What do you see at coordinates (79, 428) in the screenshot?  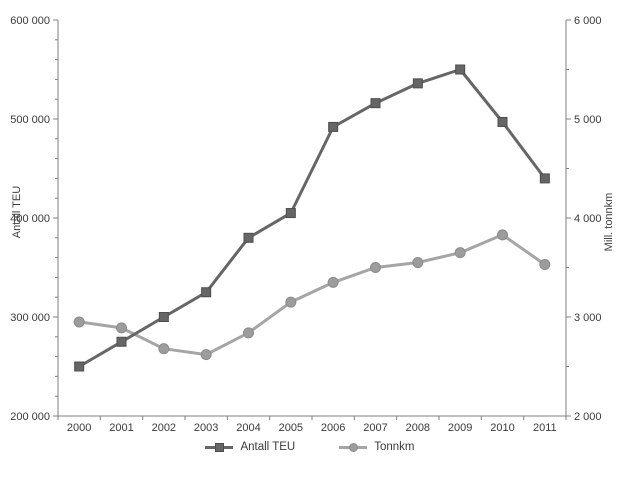 I see `x-tick-label: 2000` at bounding box center [79, 428].